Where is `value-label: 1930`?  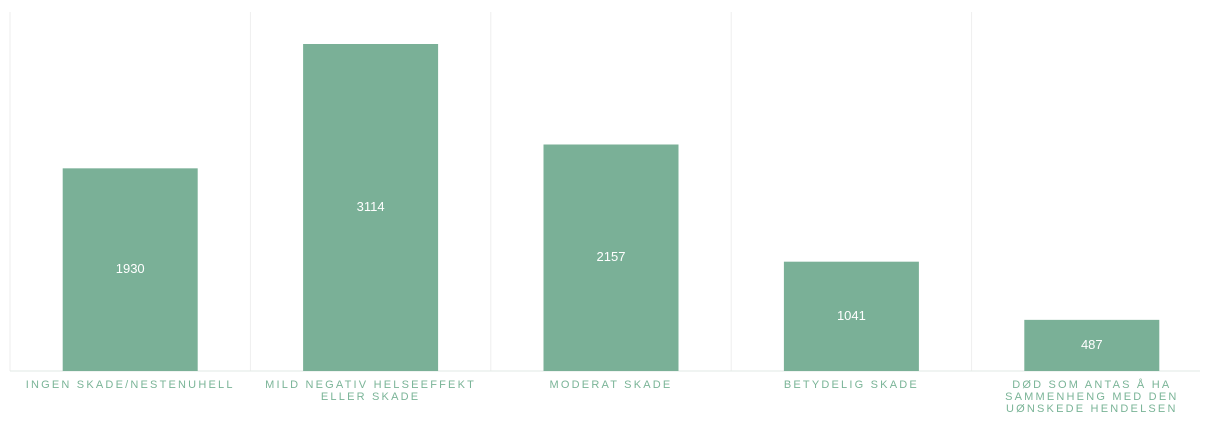
value-label: 1930 is located at coordinates (130, 268).